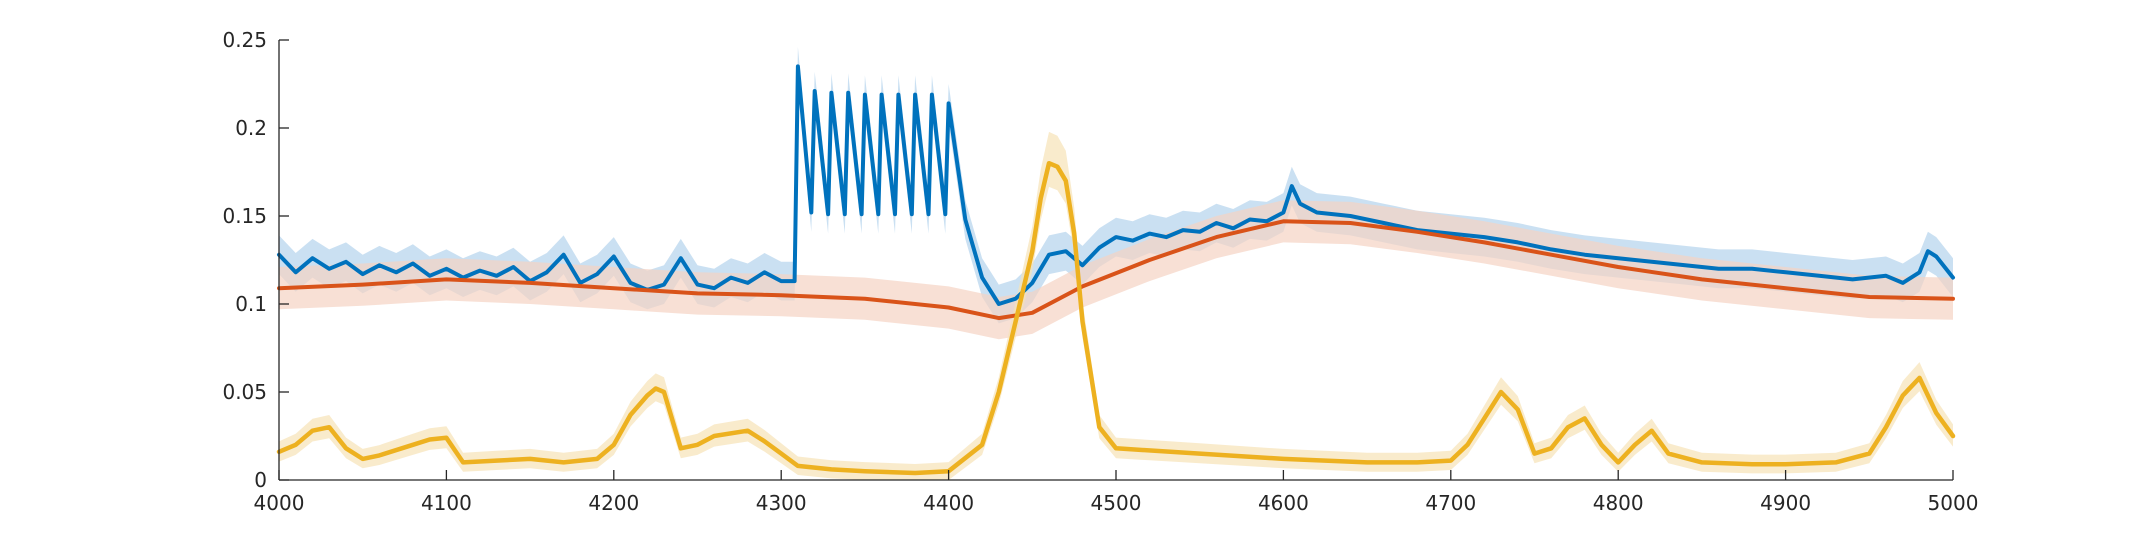  Describe the element at coordinates (279, 503) in the screenshot. I see `x-tick-label: 4000` at that location.